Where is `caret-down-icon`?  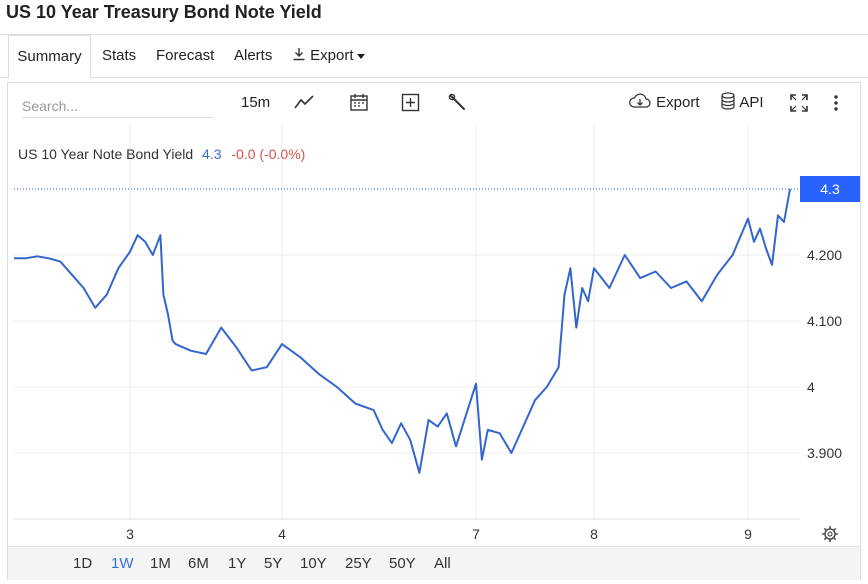 caret-down-icon is located at coordinates (360, 56).